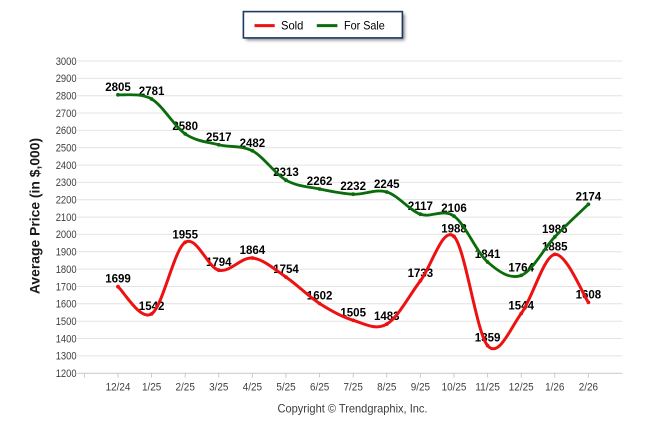 The image size is (646, 439). I want to click on svg-text: 1/26, so click(554, 388).